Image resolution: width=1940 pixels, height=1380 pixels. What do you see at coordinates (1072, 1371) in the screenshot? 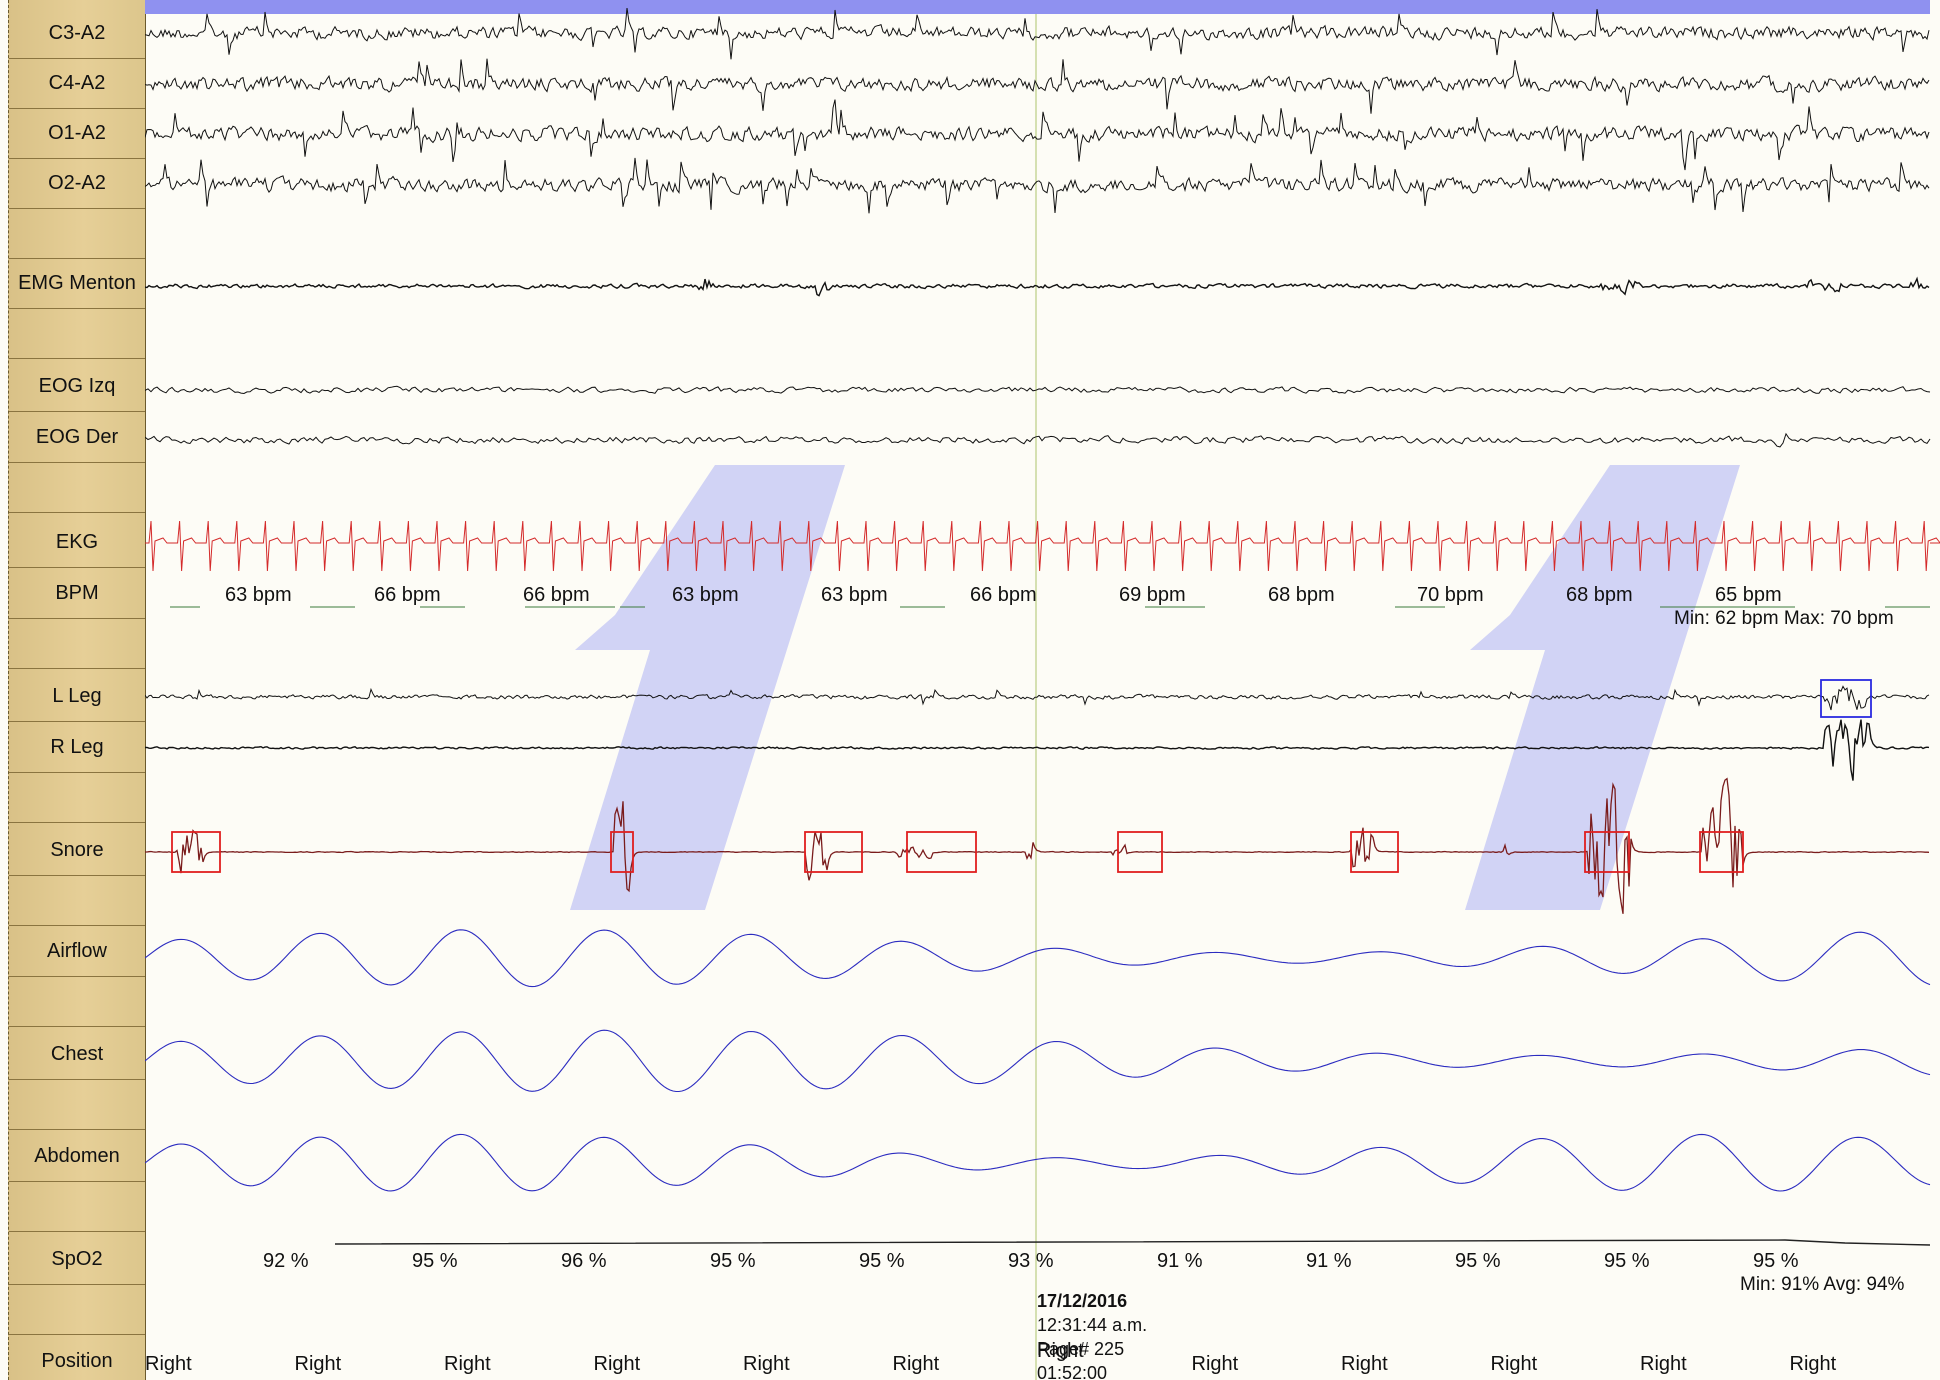
I see `stamp-elapsed: 01:52:00` at bounding box center [1072, 1371].